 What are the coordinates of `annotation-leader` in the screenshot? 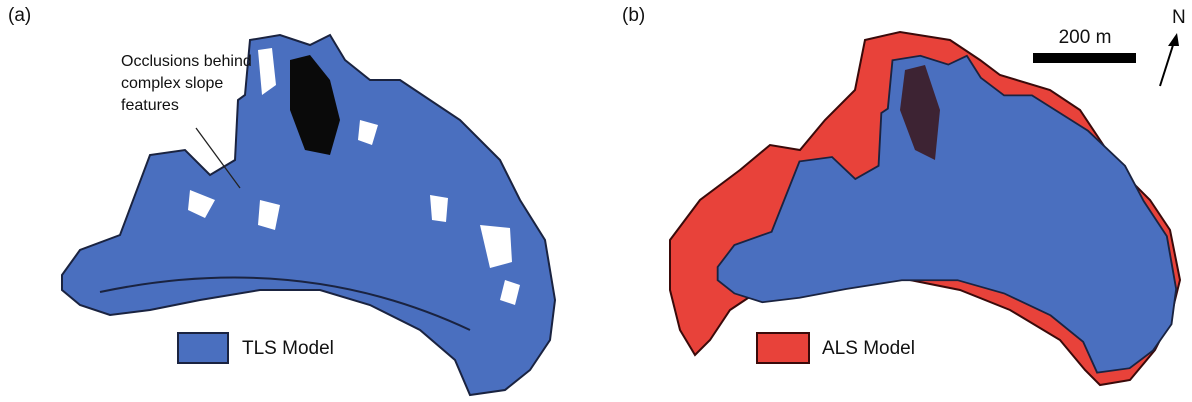 It's located at (218, 158).